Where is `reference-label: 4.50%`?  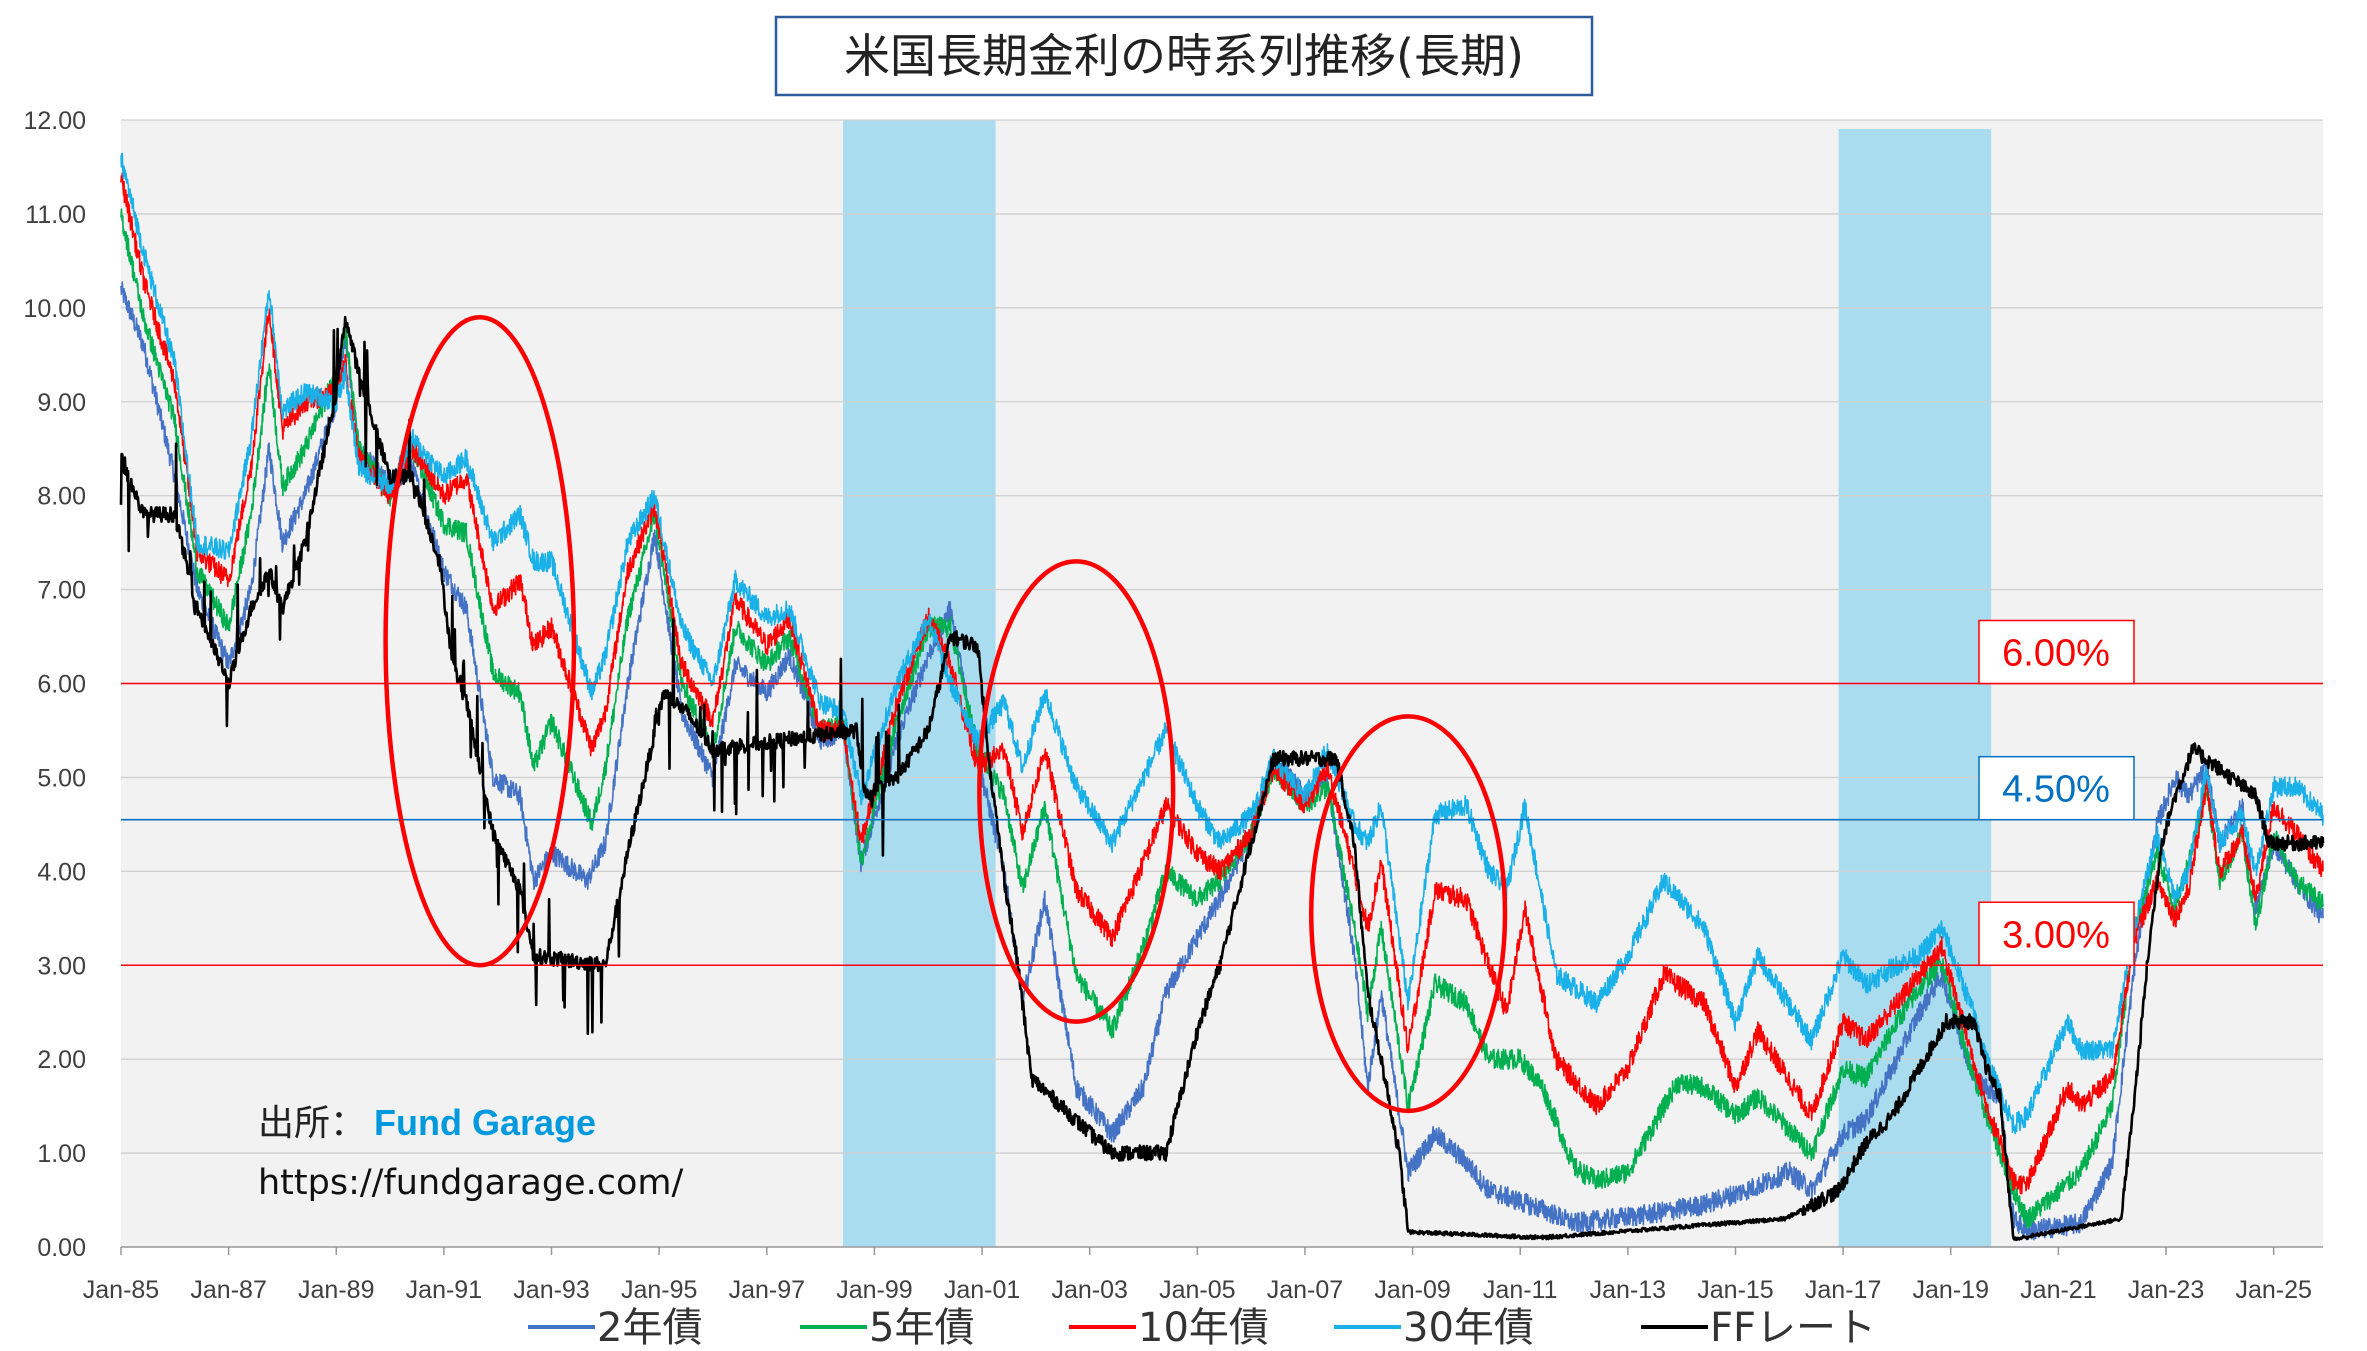 reference-label: 4.50% is located at coordinates (2056, 790).